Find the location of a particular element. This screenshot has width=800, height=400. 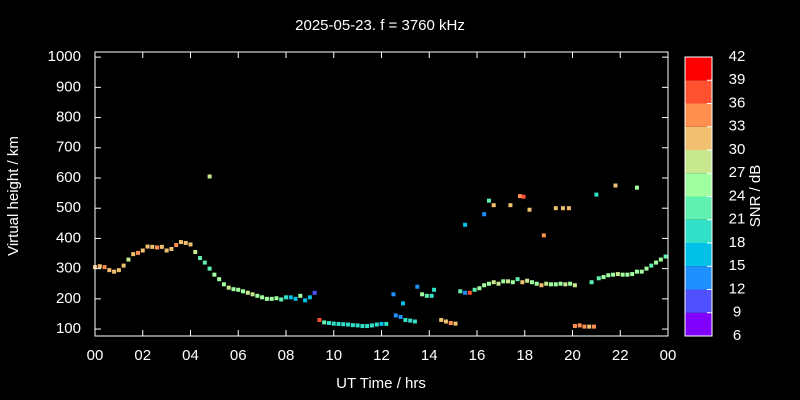

x-tick-label: 14 is located at coordinates (429, 355).